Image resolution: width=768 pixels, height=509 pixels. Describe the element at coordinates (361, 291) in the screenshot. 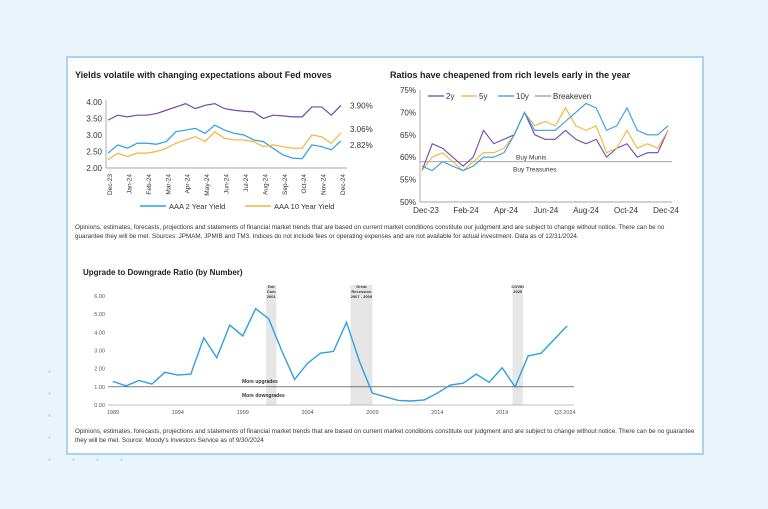

I see `band-label: Recession` at that location.